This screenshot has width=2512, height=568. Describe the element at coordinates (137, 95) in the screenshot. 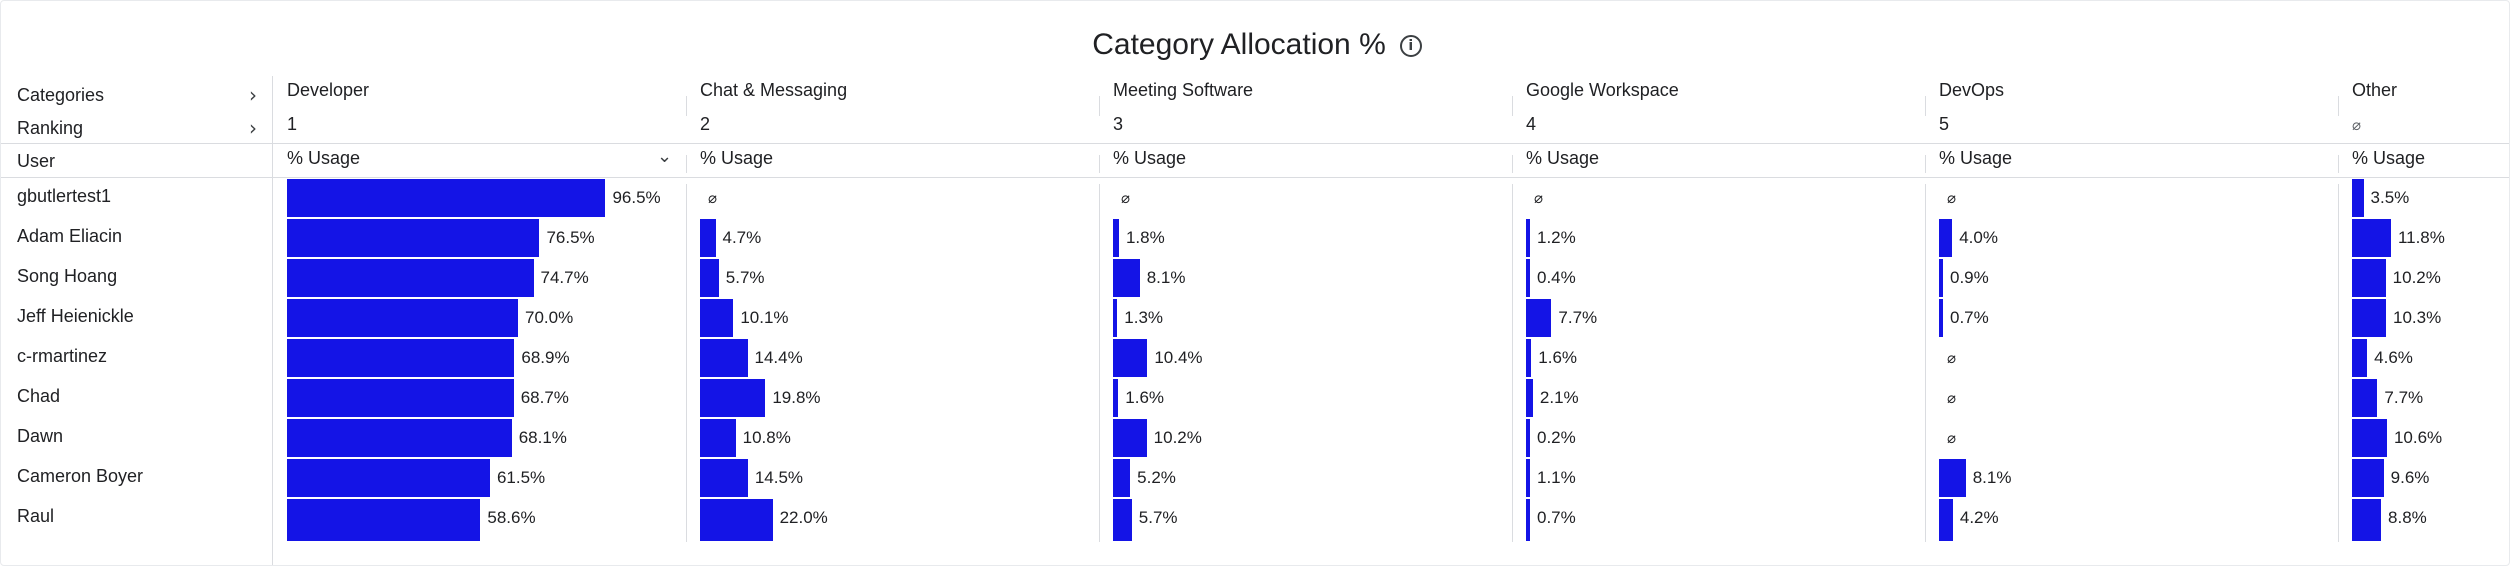

I see `categories-dimension-row: Categories ›` at that location.